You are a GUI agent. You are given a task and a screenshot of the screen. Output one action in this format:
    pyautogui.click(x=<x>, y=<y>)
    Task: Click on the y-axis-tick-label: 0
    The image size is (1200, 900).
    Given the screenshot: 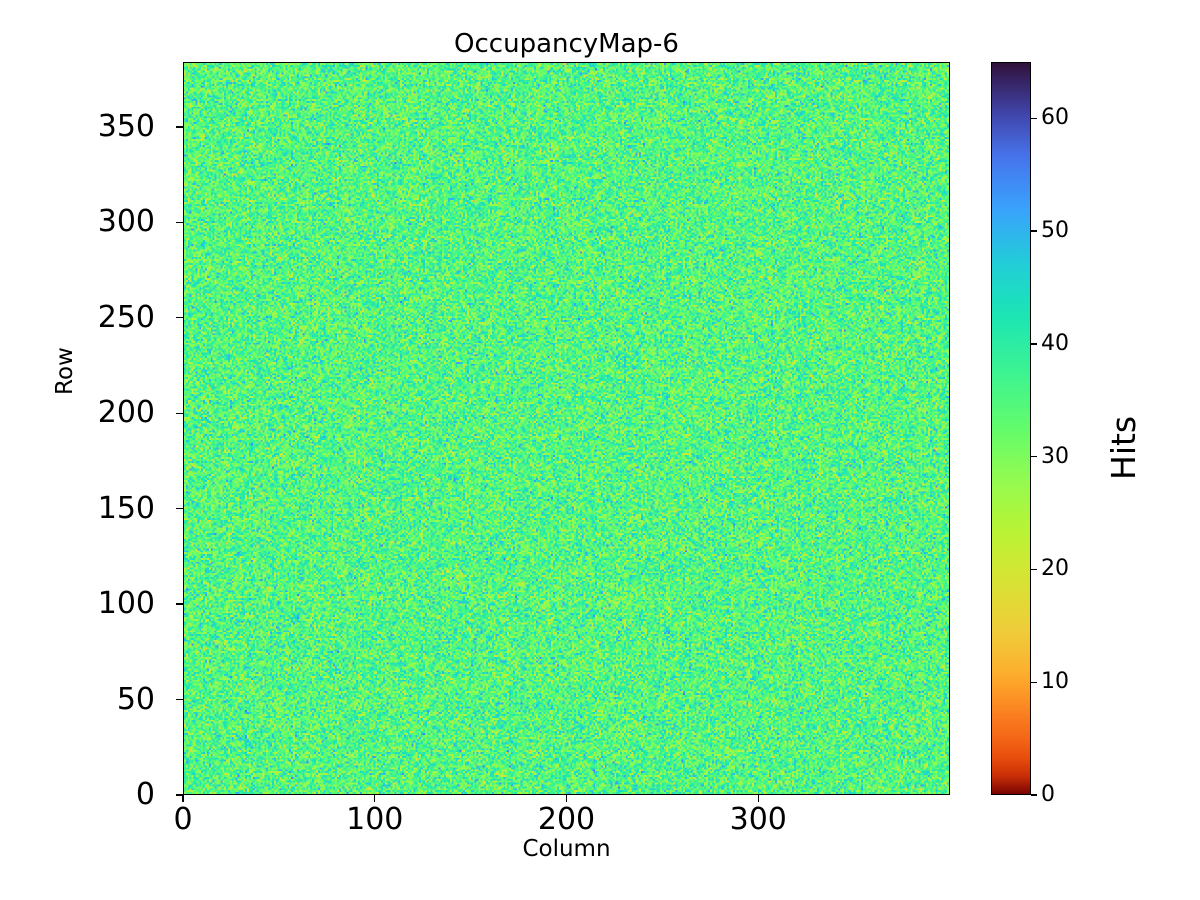 What is the action you would take?
    pyautogui.click(x=145, y=794)
    